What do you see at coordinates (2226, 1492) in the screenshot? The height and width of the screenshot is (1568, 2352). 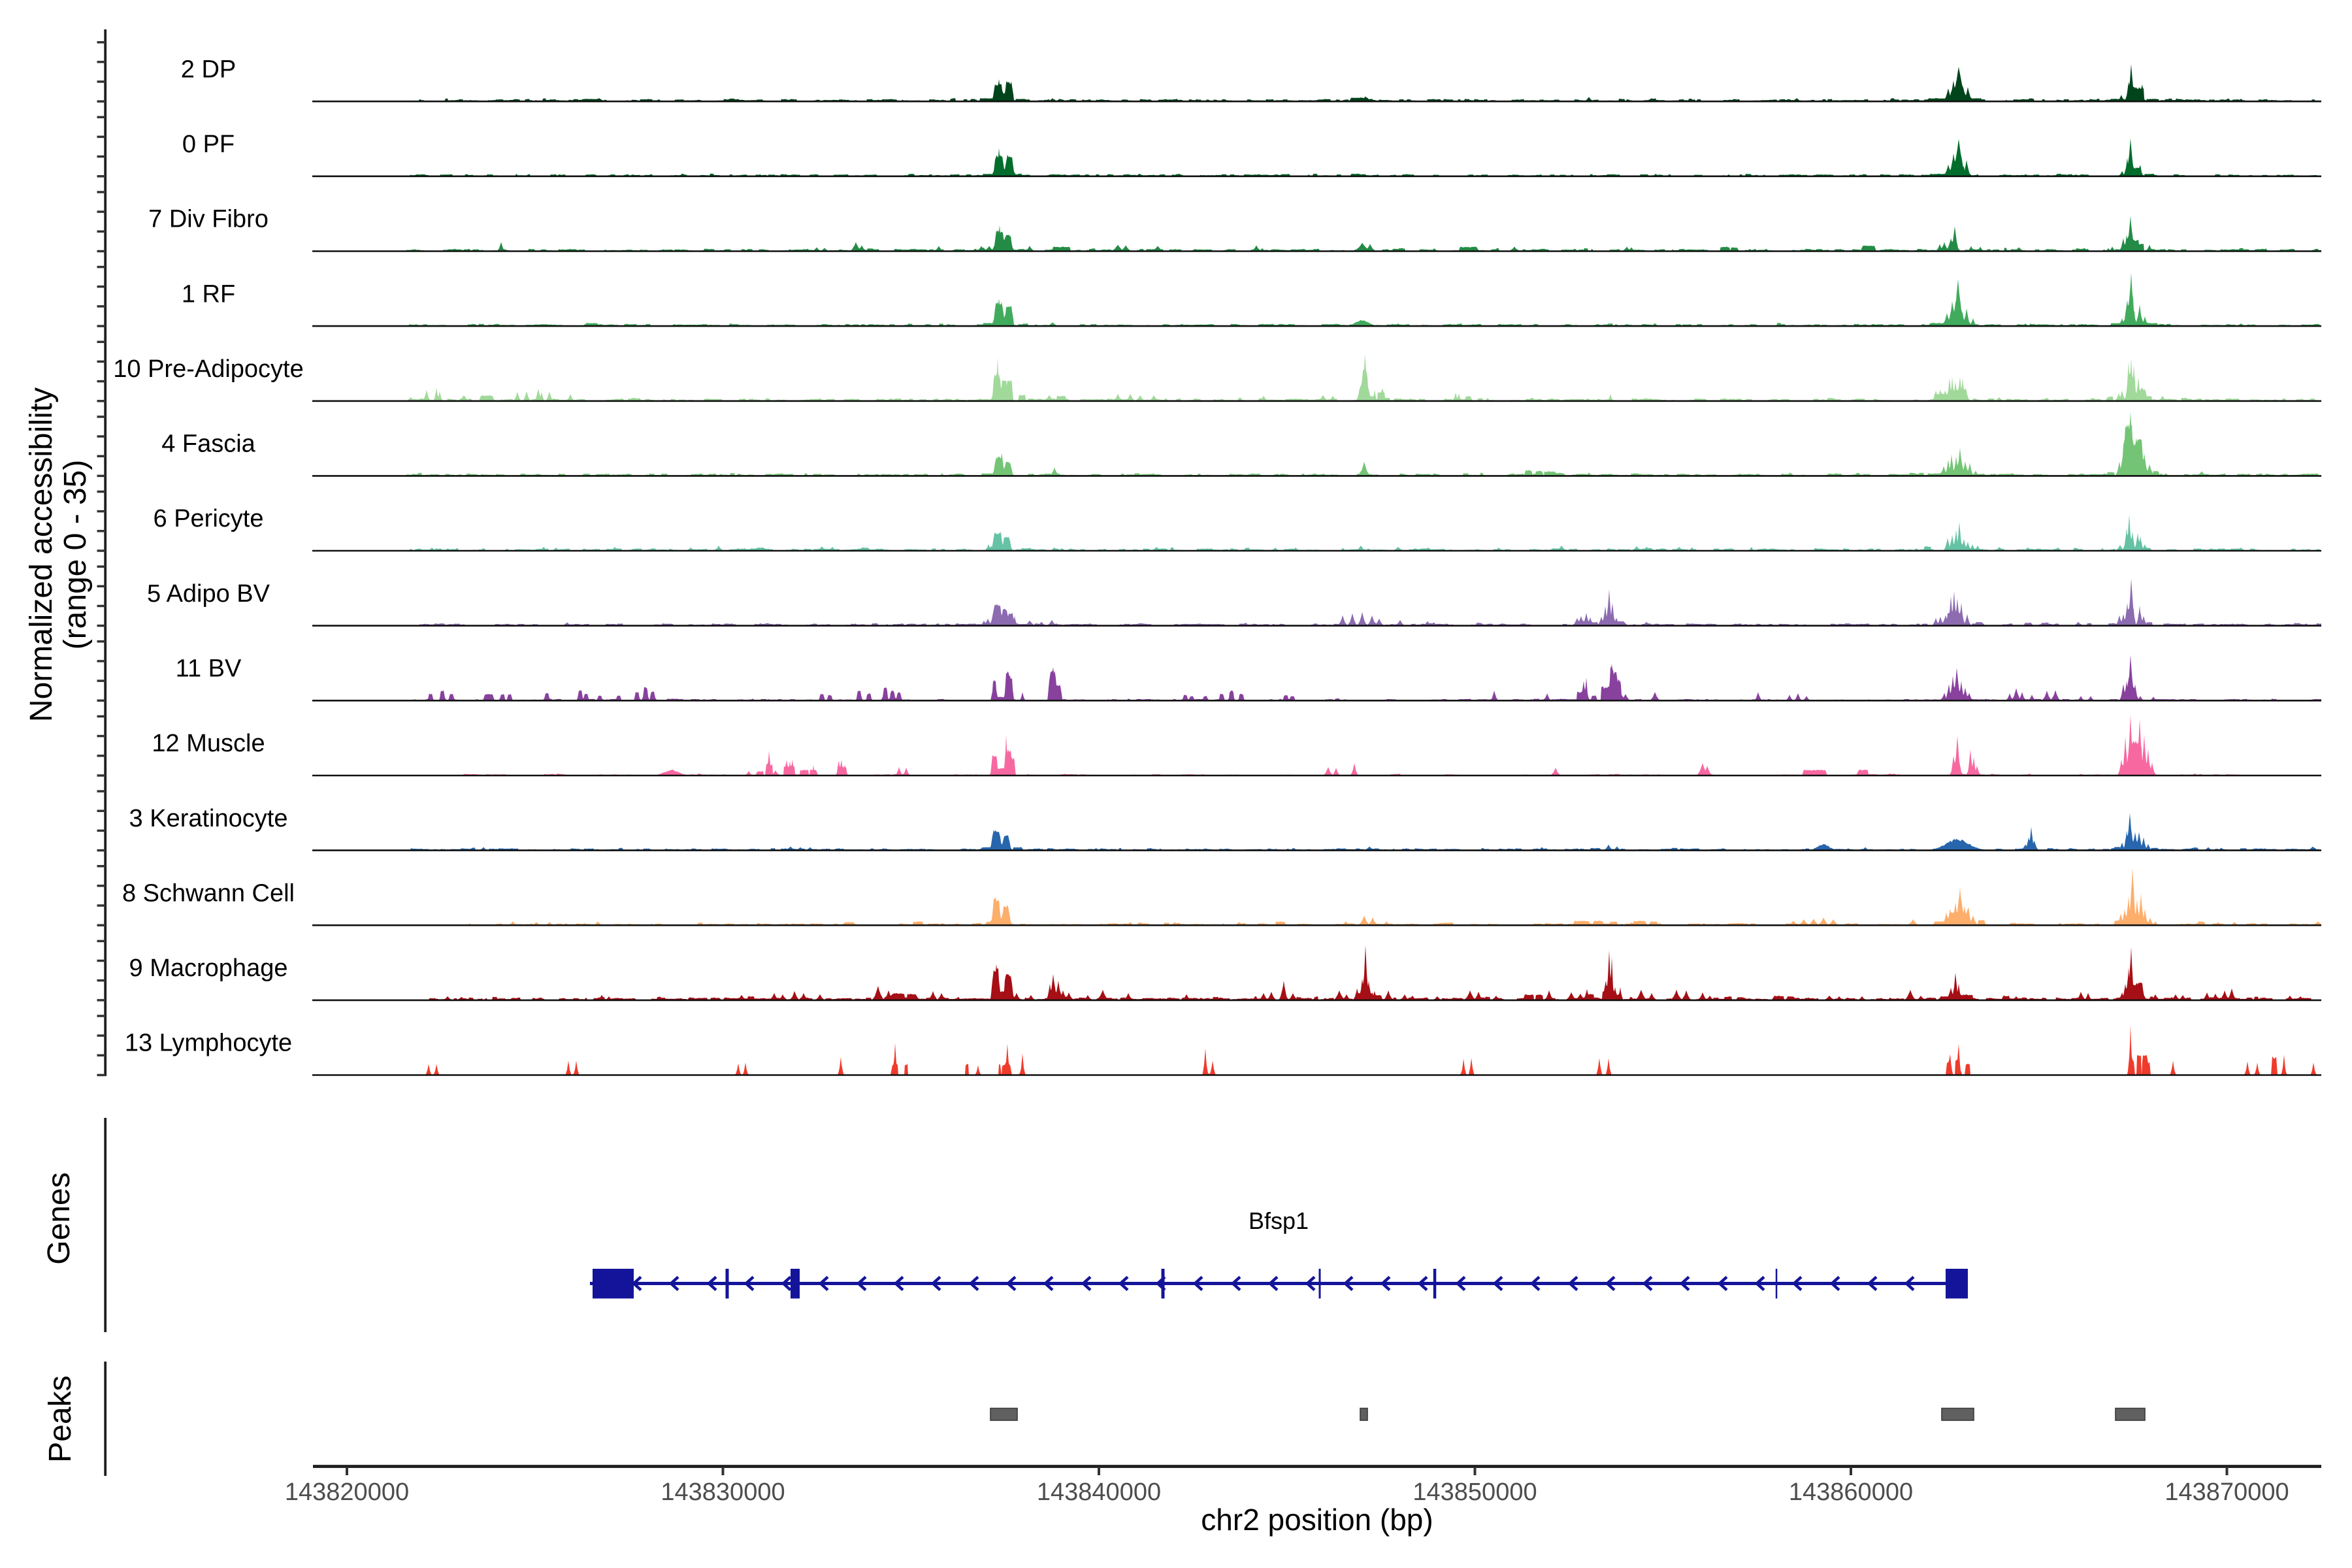 I see `svg-text: 143870000` at bounding box center [2226, 1492].